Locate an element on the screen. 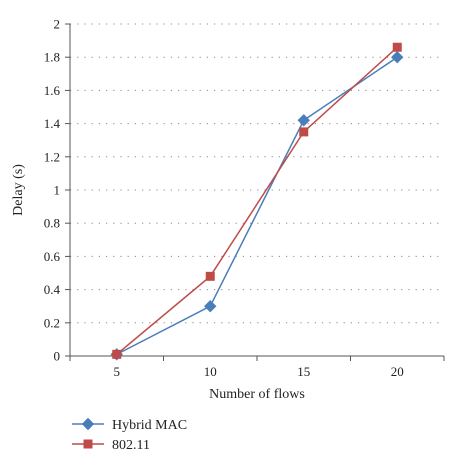  y-tick-label: 1 is located at coordinates (57, 190).